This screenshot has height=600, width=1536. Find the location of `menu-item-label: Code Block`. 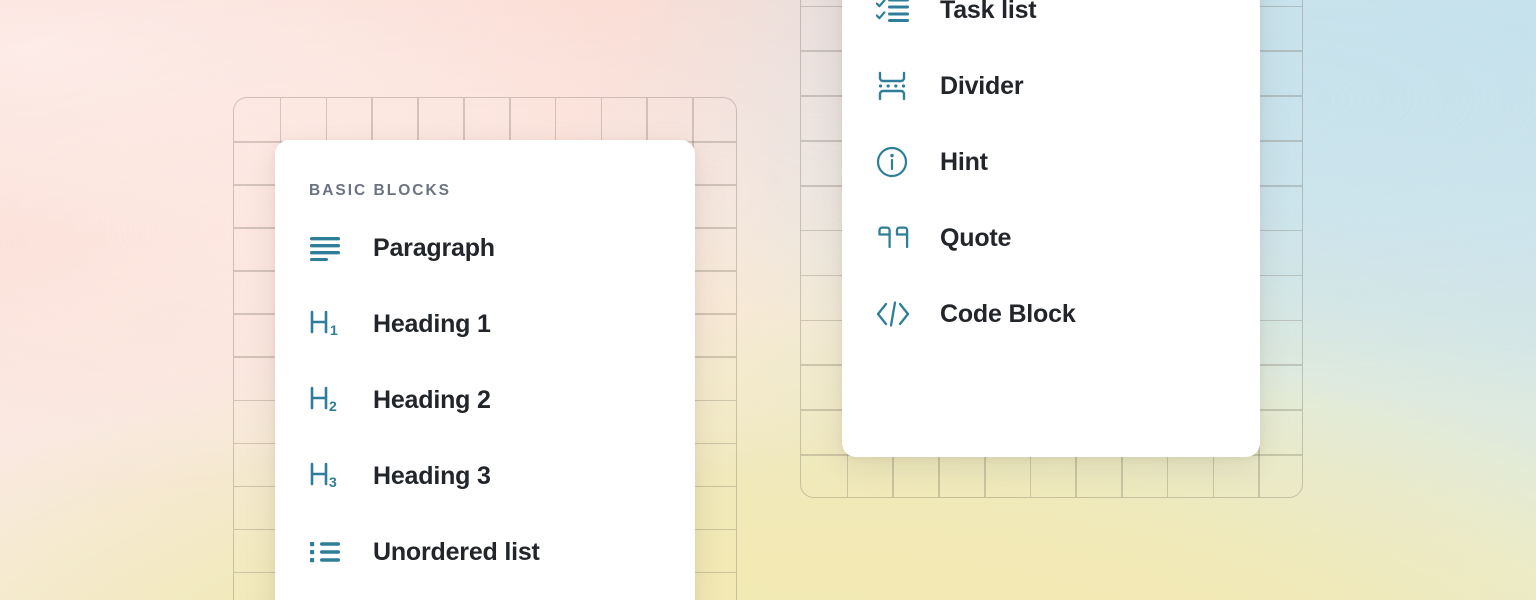

menu-item-label: Code Block is located at coordinates (1008, 313).